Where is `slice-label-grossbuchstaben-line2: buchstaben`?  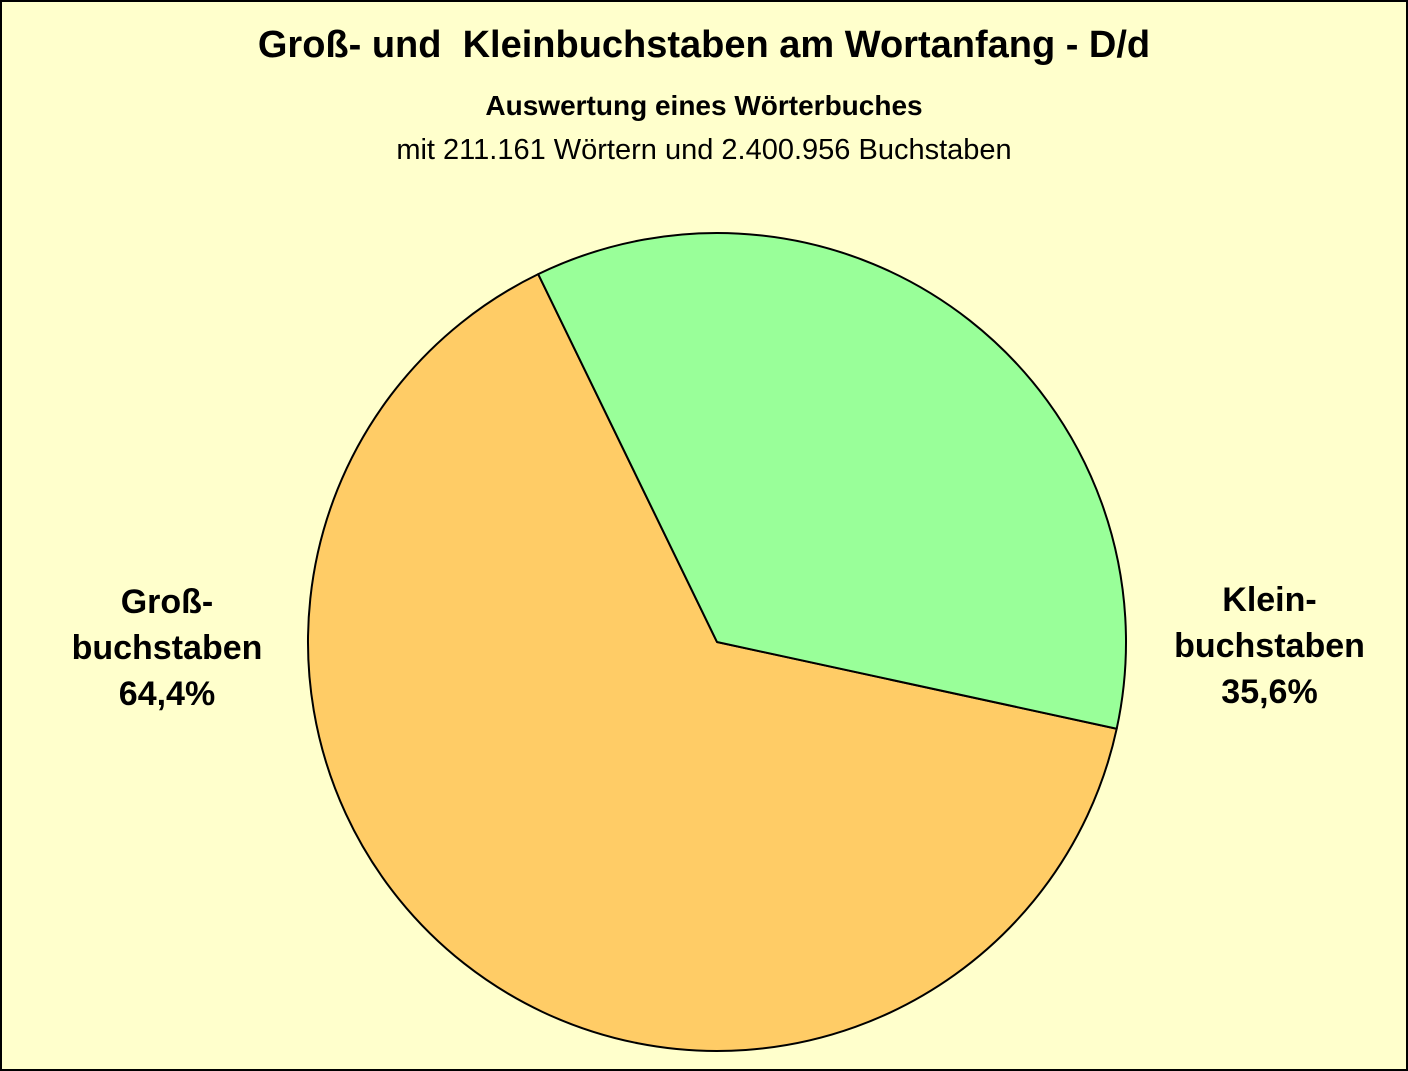
slice-label-grossbuchstaben-line2: buchstaben is located at coordinates (167, 648).